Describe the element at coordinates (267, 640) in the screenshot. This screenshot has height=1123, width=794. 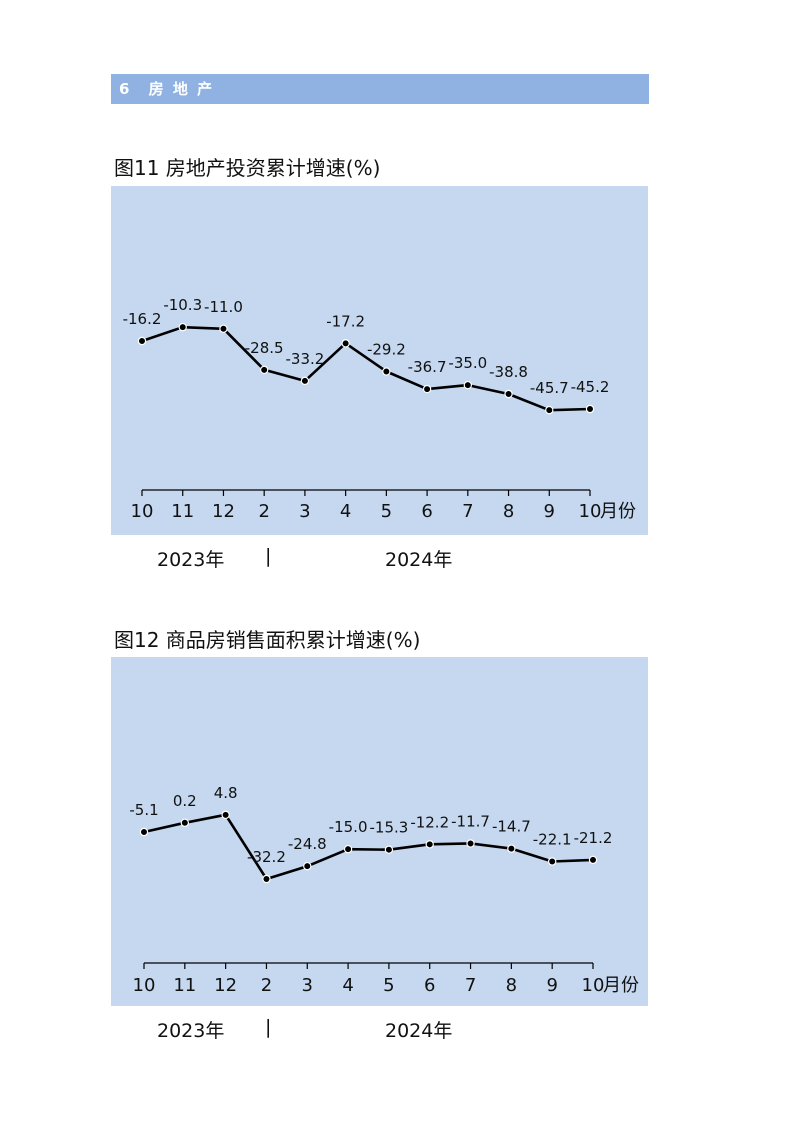
I see `chart-2-title: 图12 商品房销售面积累计增速(%)` at that location.